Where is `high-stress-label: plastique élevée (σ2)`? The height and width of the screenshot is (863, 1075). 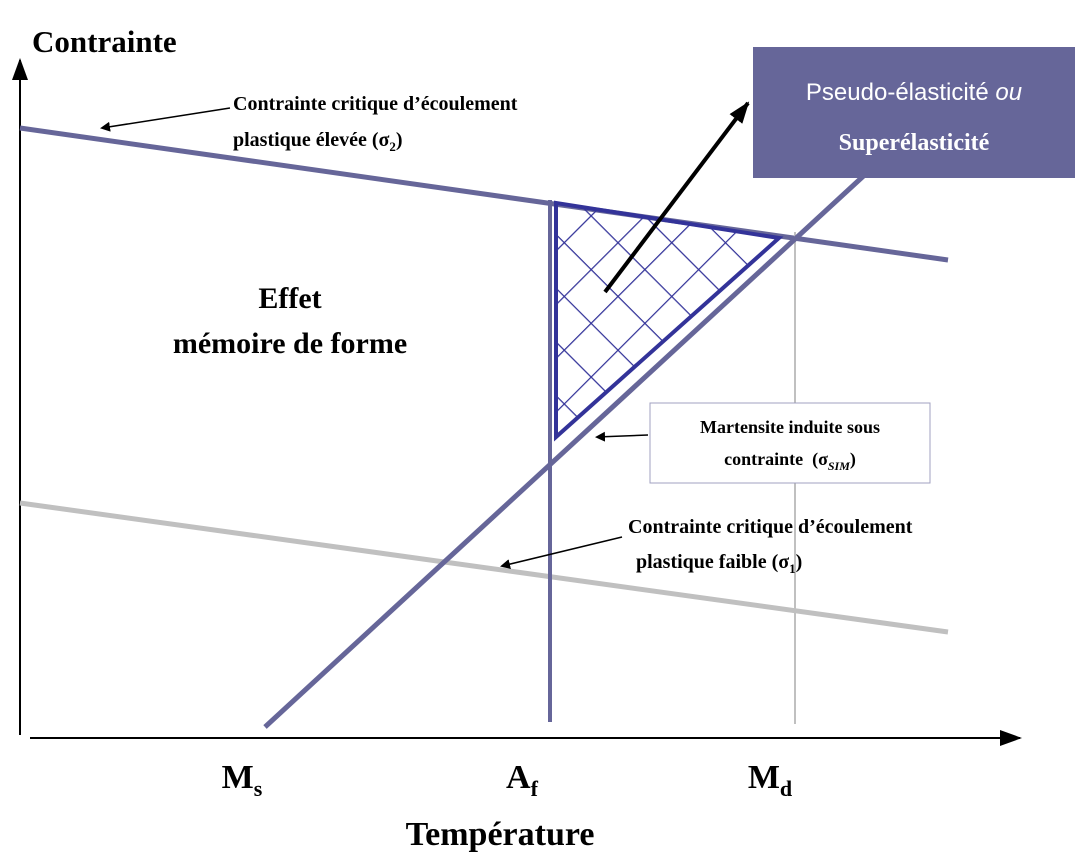
high-stress-label: plastique élevée (σ2) is located at coordinates (318, 141).